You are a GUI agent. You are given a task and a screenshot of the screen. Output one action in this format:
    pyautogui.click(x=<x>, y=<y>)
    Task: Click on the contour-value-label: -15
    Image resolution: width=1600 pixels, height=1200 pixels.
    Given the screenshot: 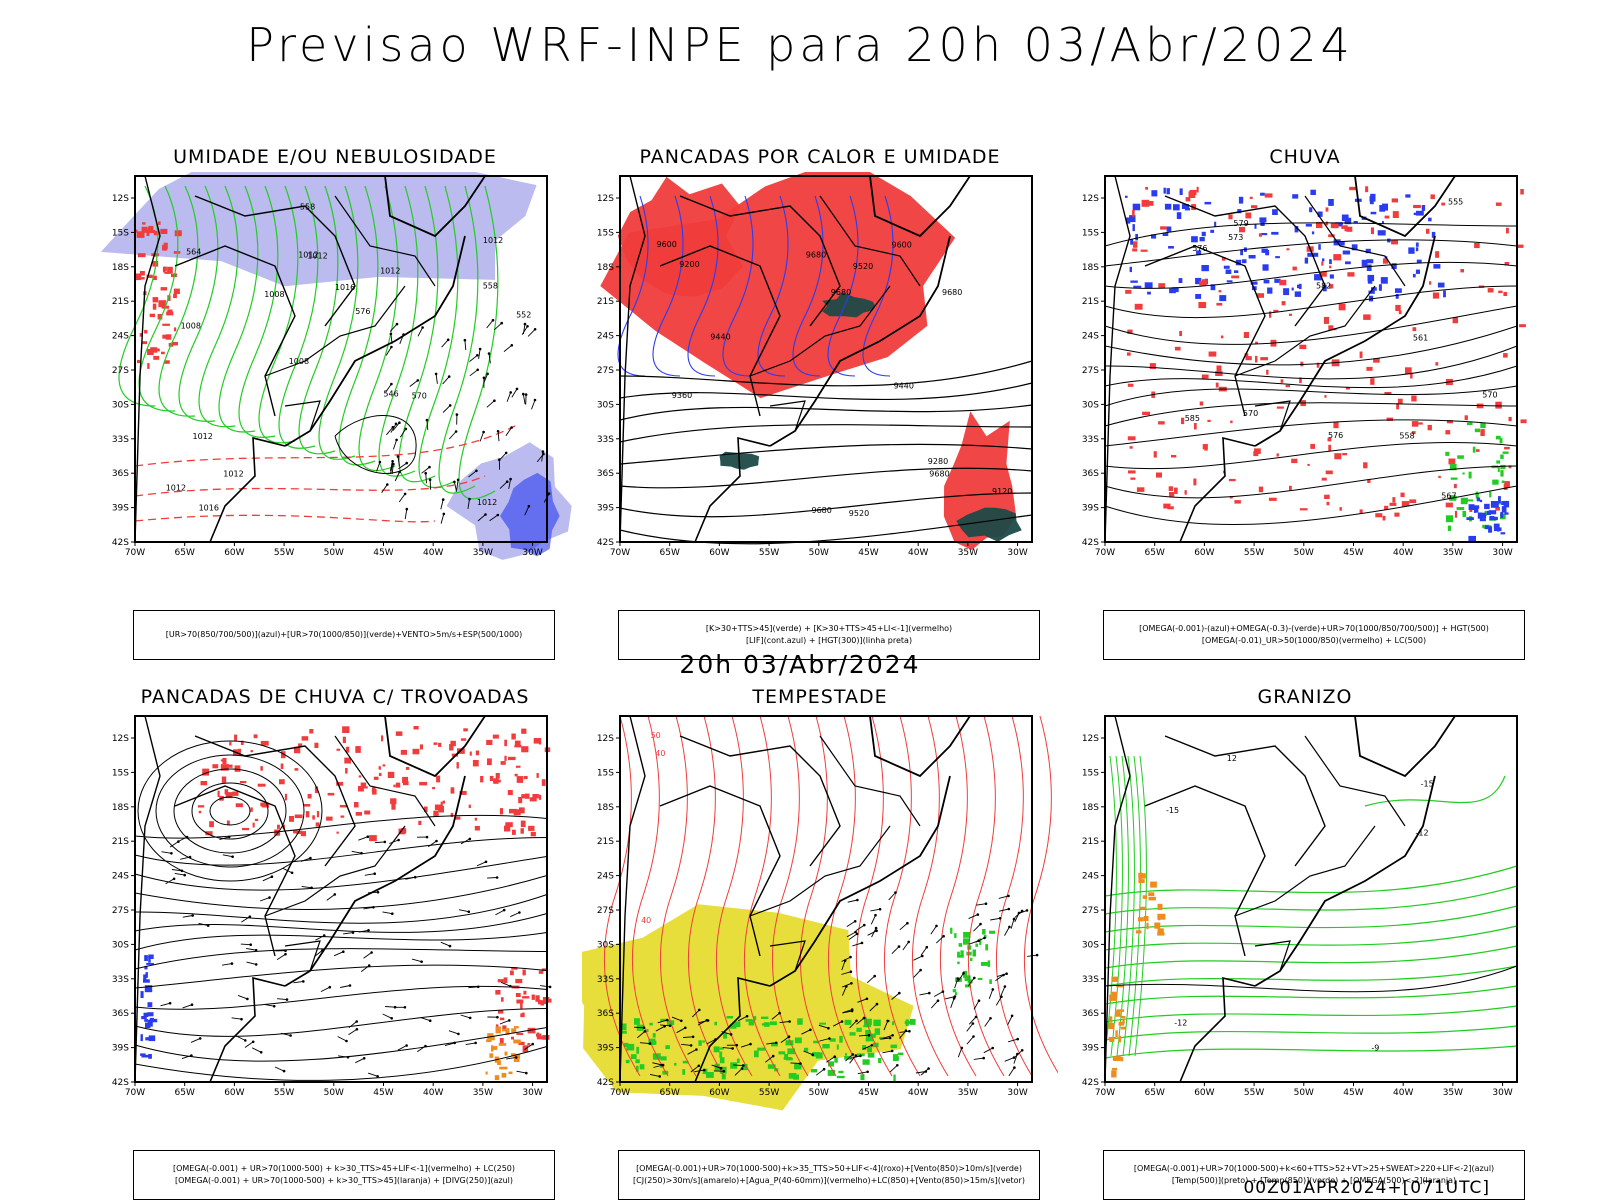 What is the action you would take?
    pyautogui.click(x=1427, y=784)
    